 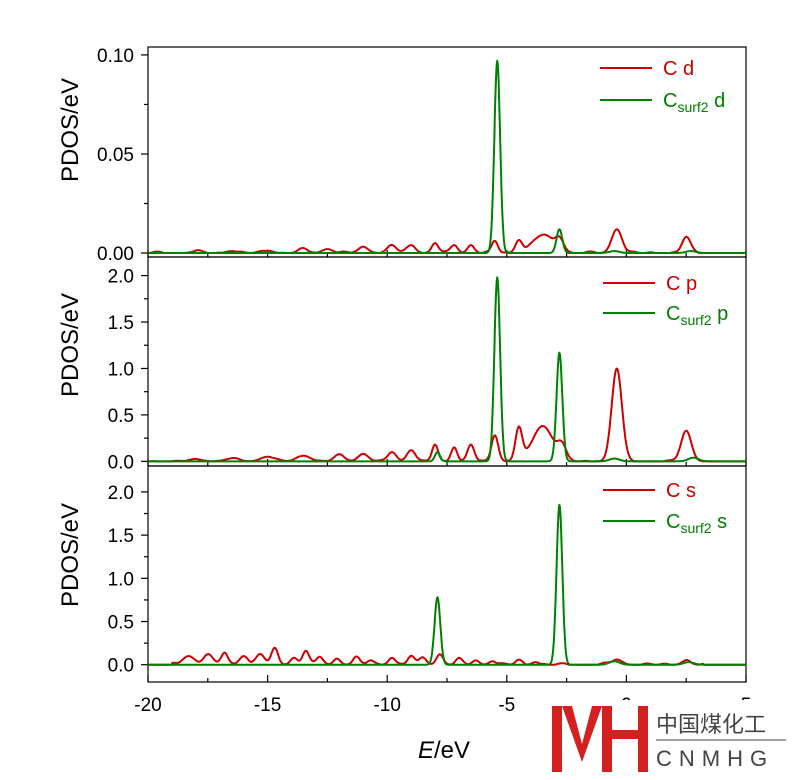 I want to click on legend-c-s-label: C s, so click(x=681, y=491).